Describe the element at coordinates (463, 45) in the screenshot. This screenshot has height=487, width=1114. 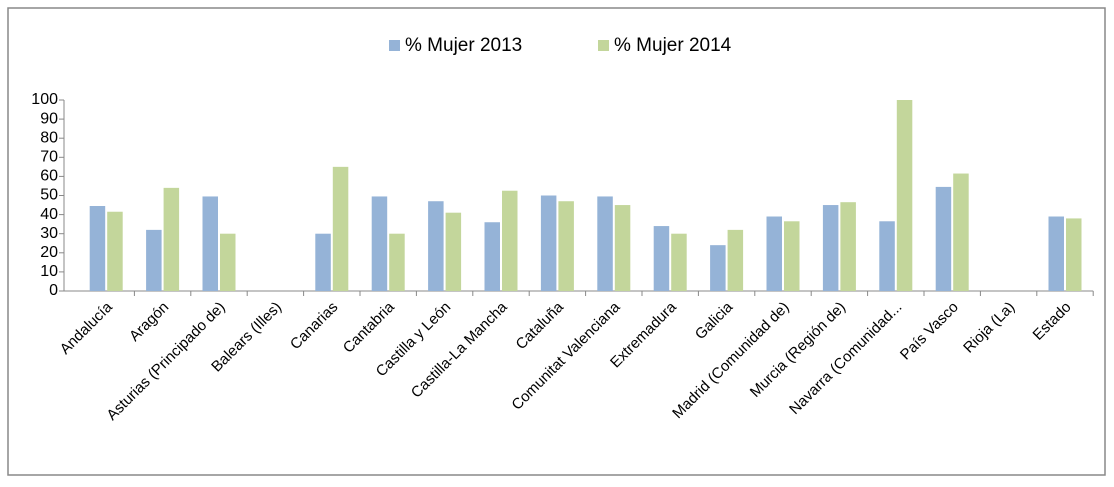
I see `legend-label: % Mujer 2013` at that location.